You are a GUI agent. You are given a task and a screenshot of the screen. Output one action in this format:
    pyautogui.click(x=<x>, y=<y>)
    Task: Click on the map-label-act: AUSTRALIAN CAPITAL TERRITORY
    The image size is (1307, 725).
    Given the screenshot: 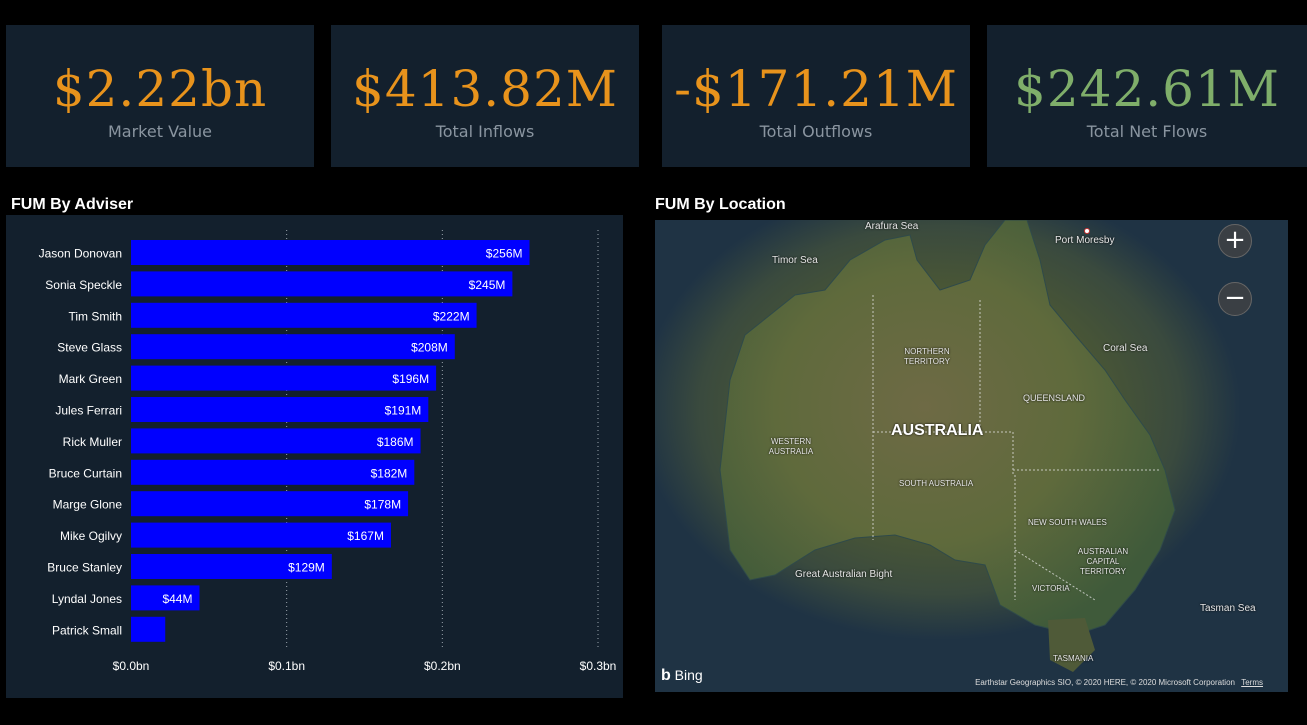 What is the action you would take?
    pyautogui.click(x=1103, y=561)
    